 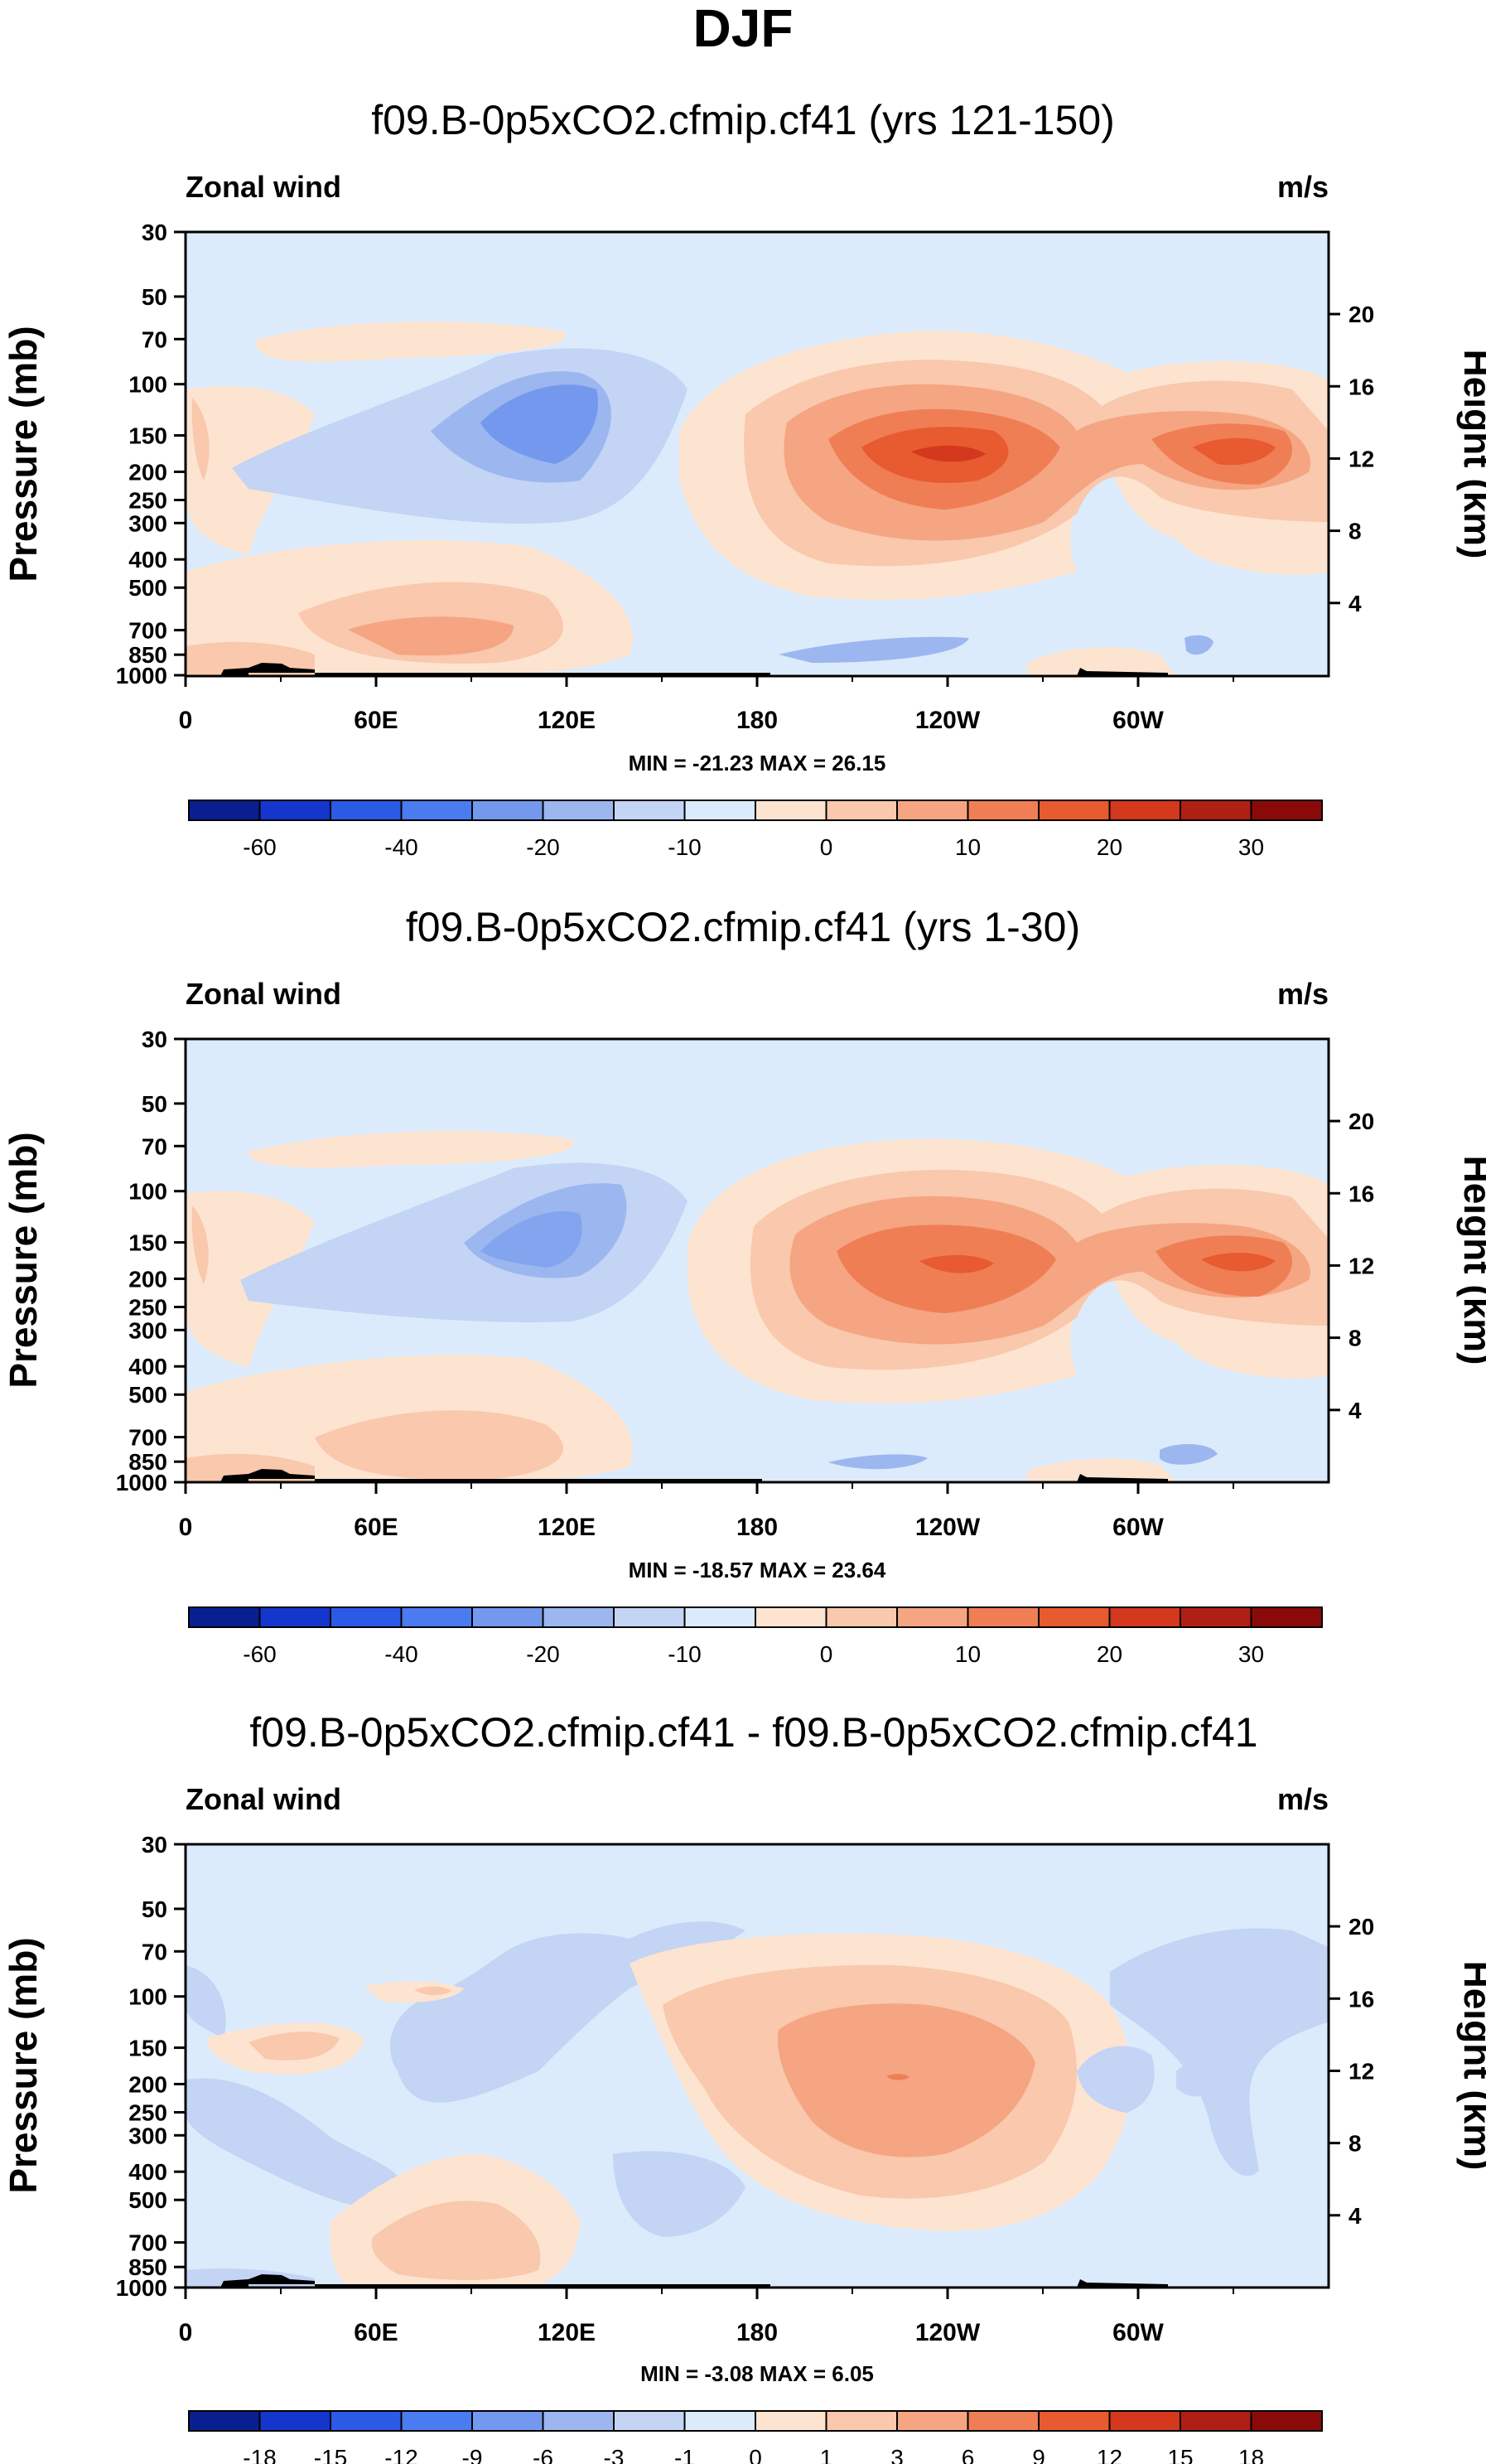 What do you see at coordinates (567, 720) in the screenshot?
I see `x-tick-label: 120E` at bounding box center [567, 720].